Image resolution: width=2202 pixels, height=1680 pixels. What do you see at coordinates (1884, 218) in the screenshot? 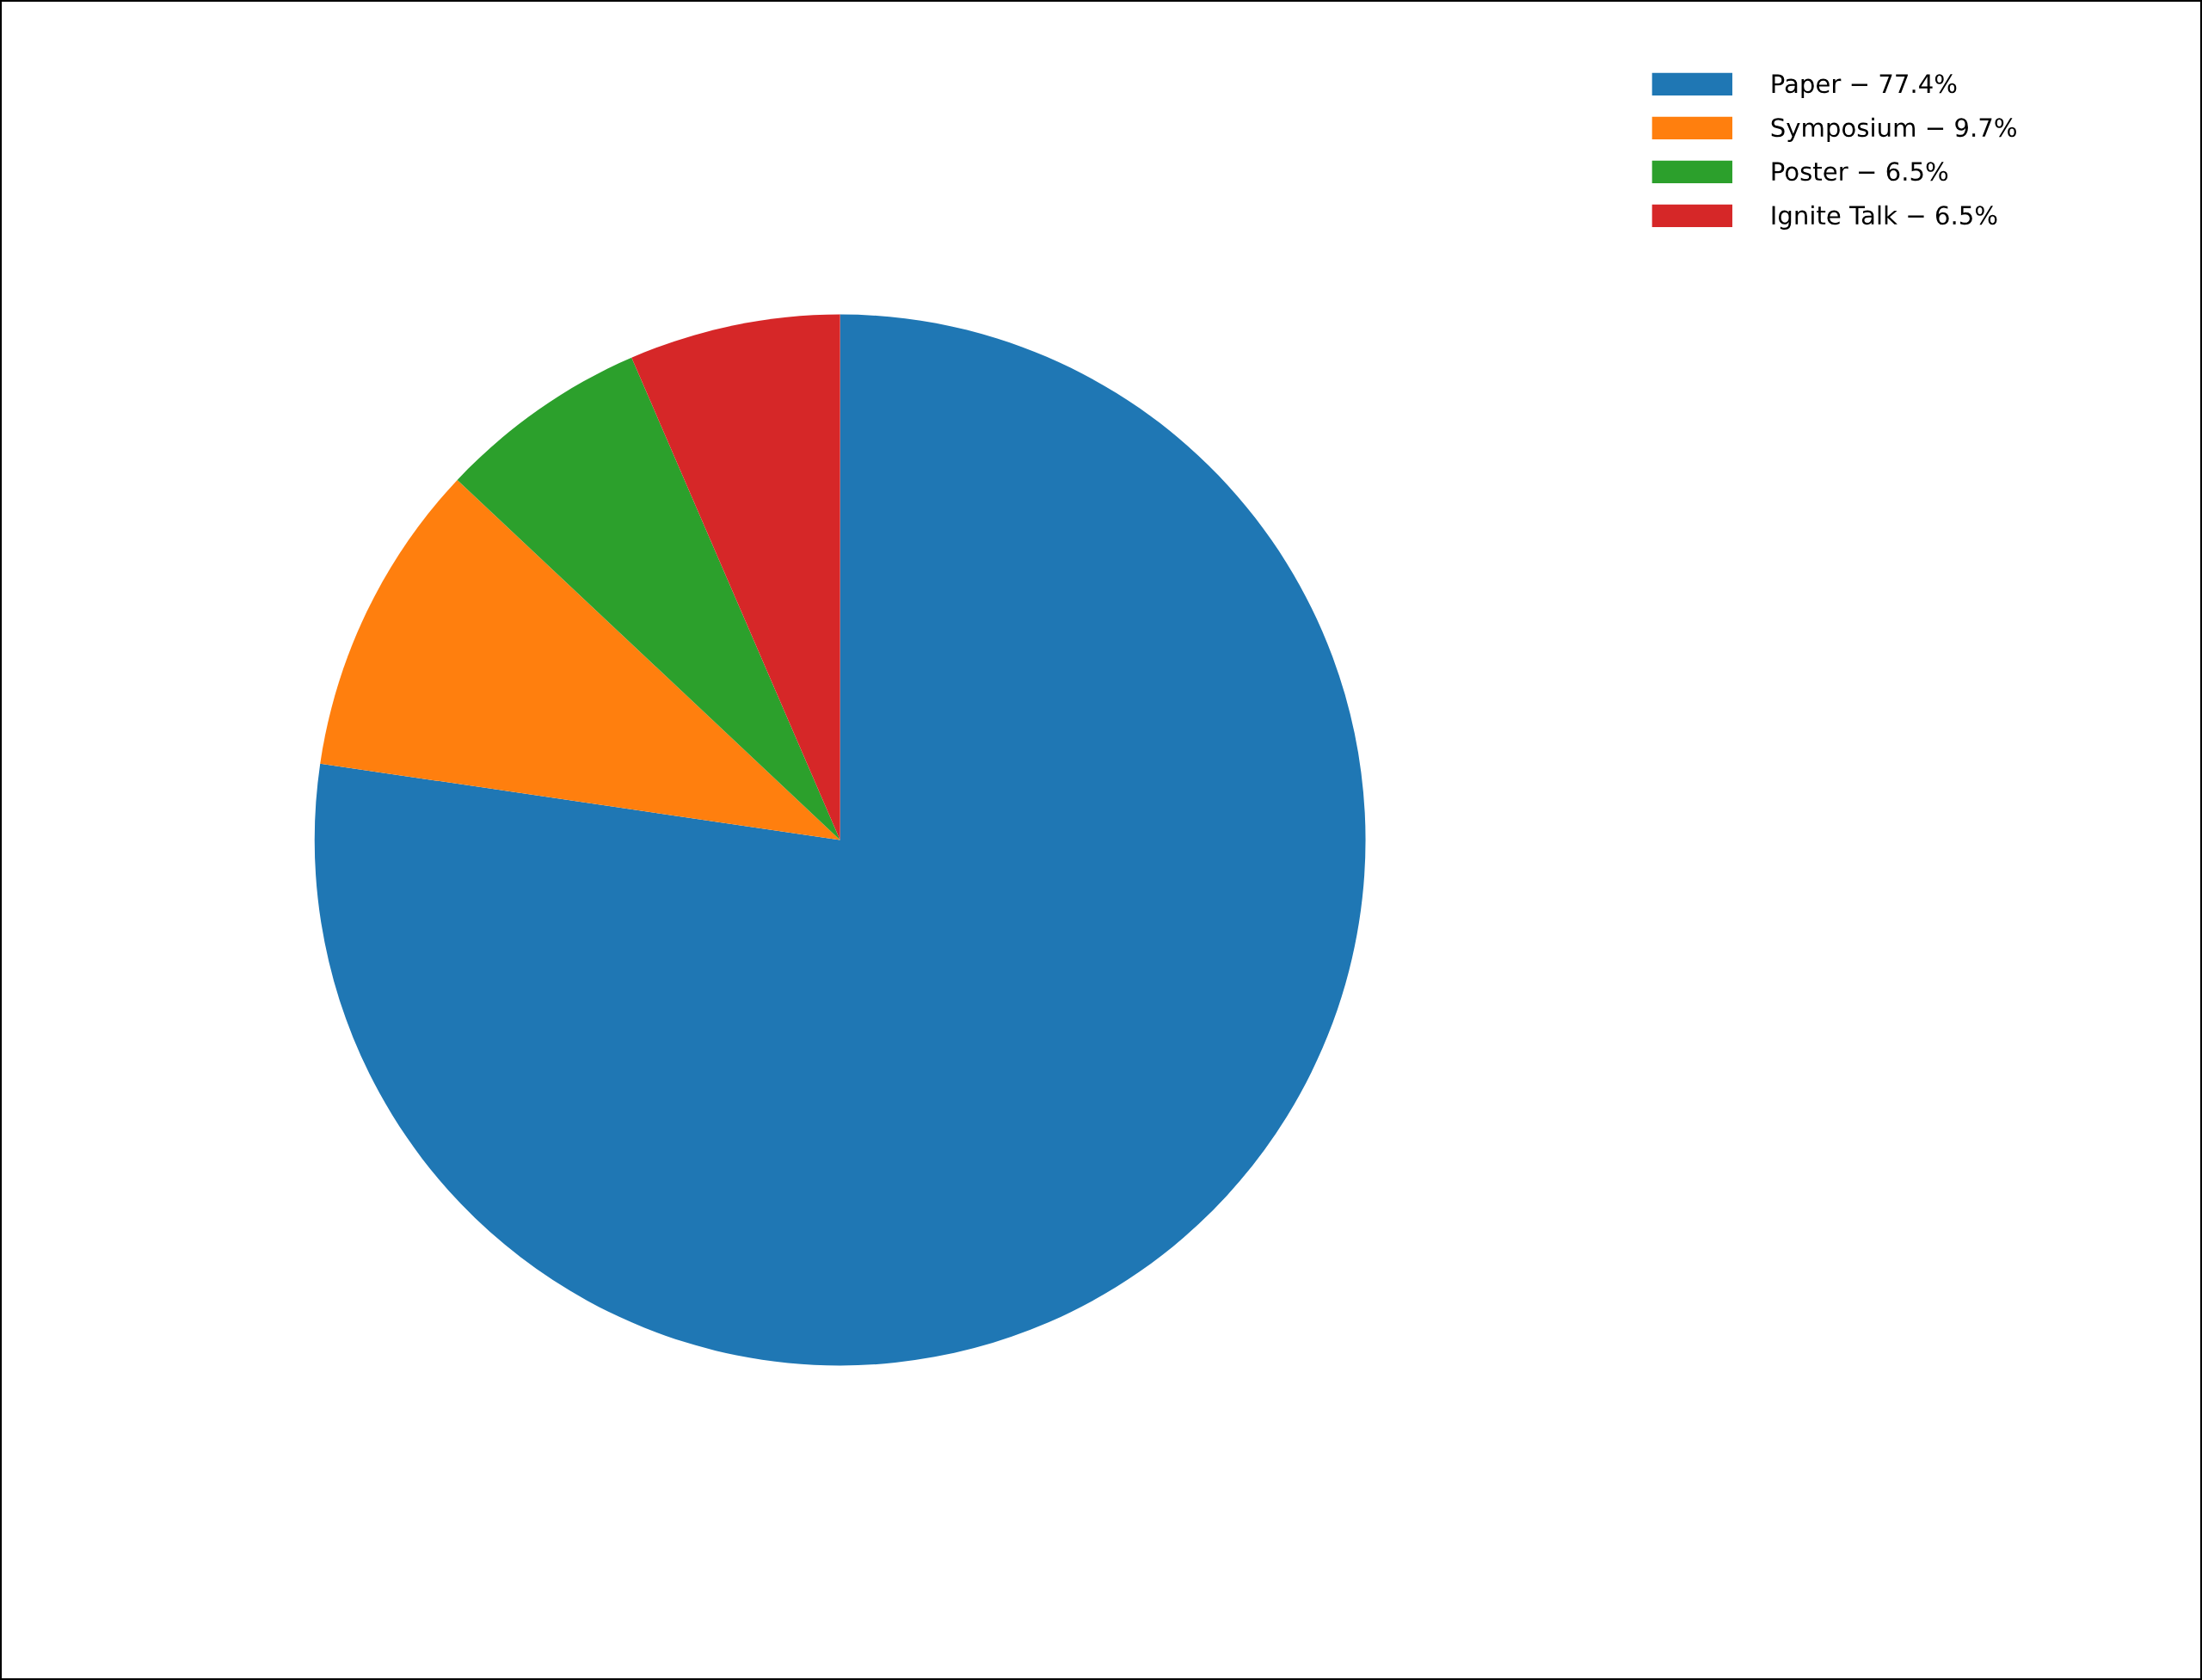
I see `legend-label: Ignite Talk − 6.5%` at bounding box center [1884, 218].